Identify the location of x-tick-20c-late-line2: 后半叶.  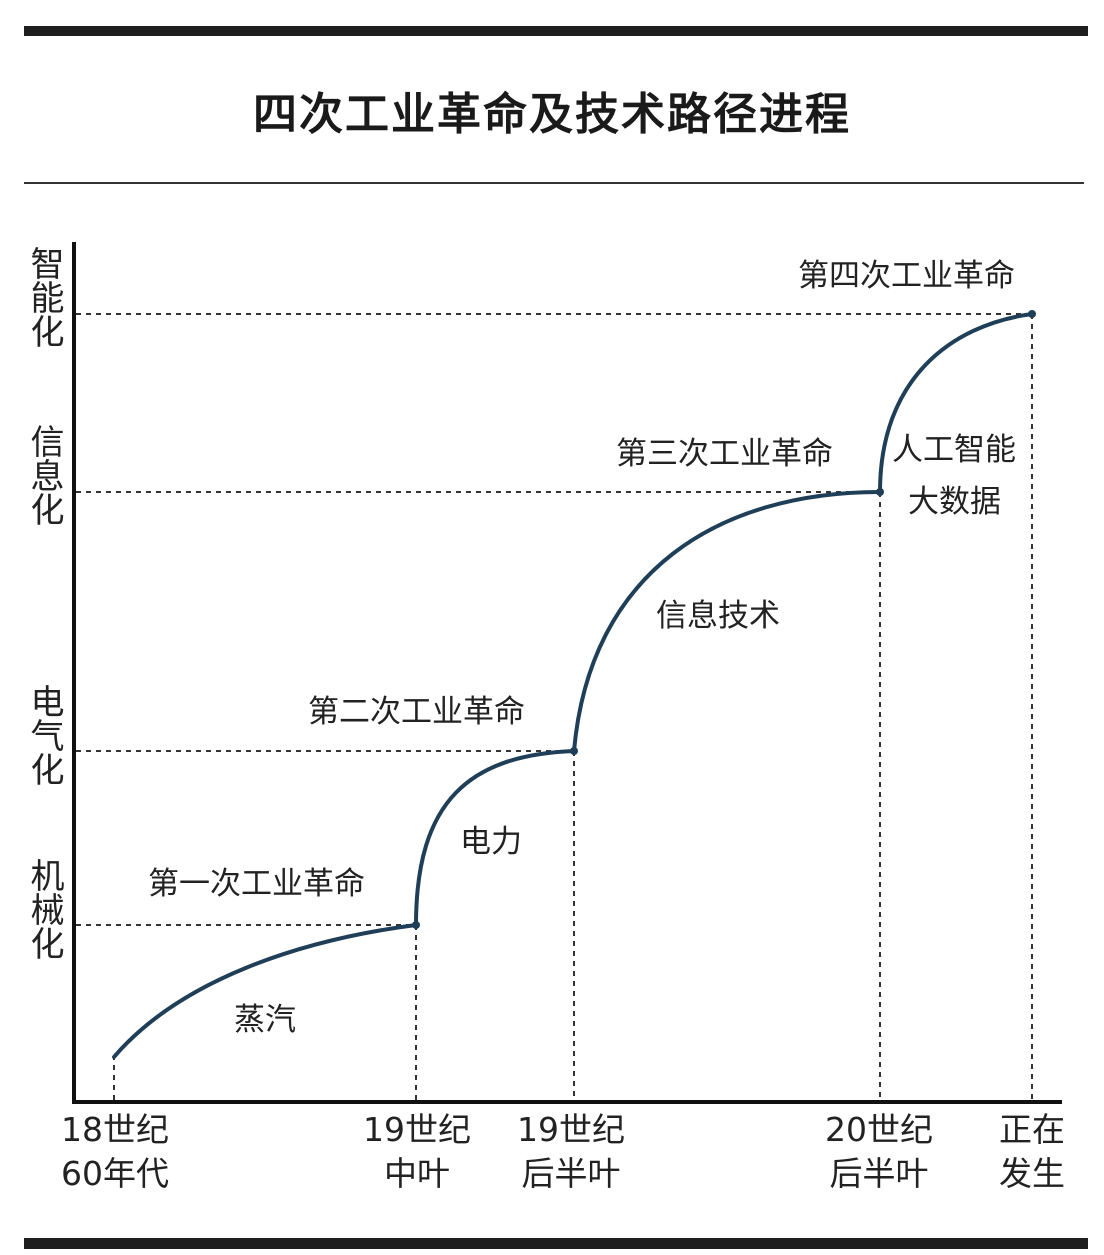
(879, 1173).